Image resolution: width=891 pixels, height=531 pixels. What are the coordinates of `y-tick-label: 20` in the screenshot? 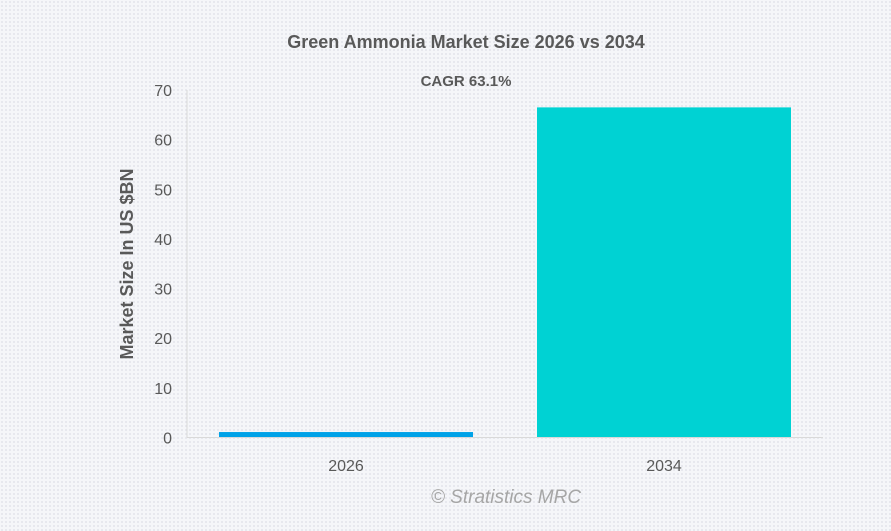 It's located at (163, 339).